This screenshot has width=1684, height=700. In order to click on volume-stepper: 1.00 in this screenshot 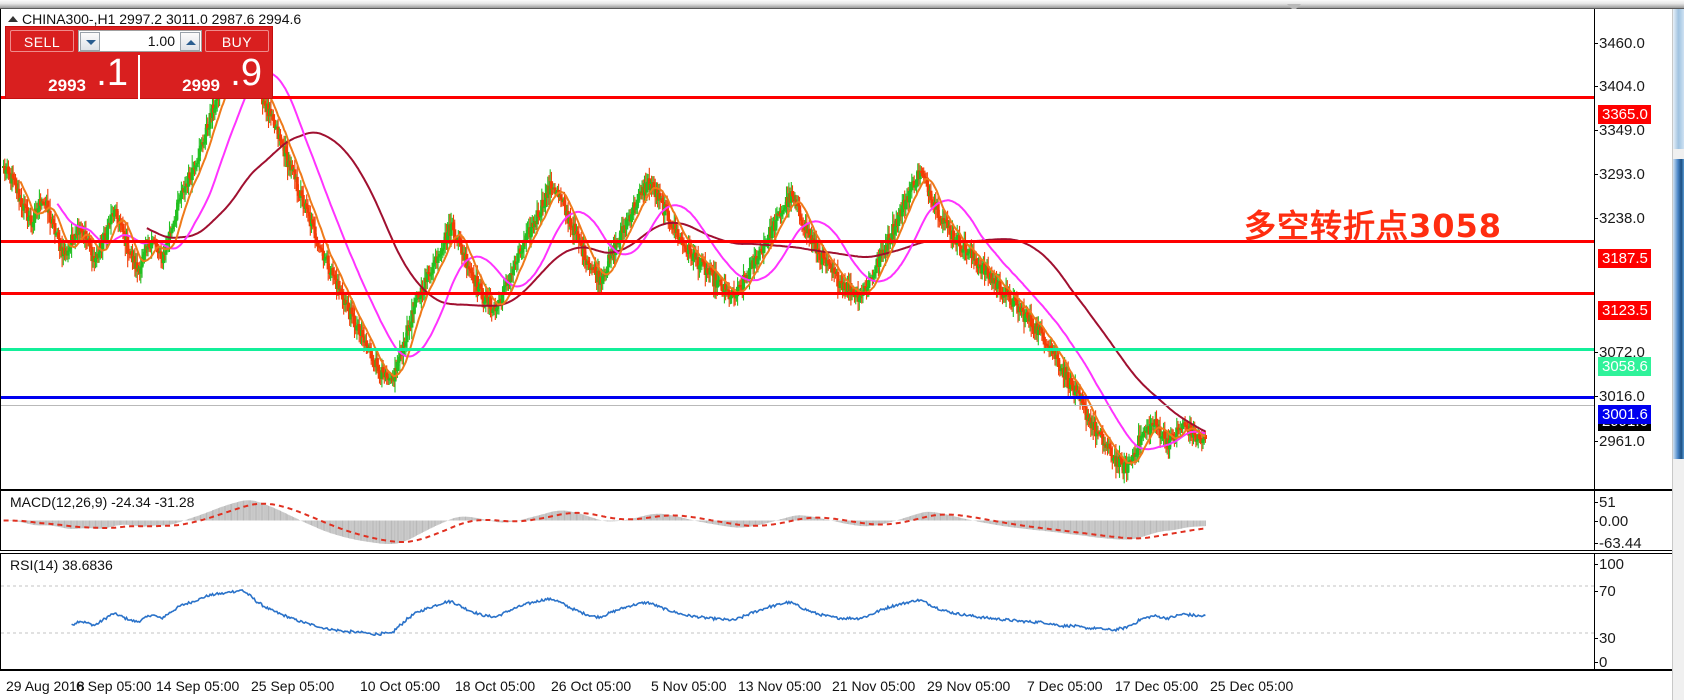, I will do `click(140, 41)`.